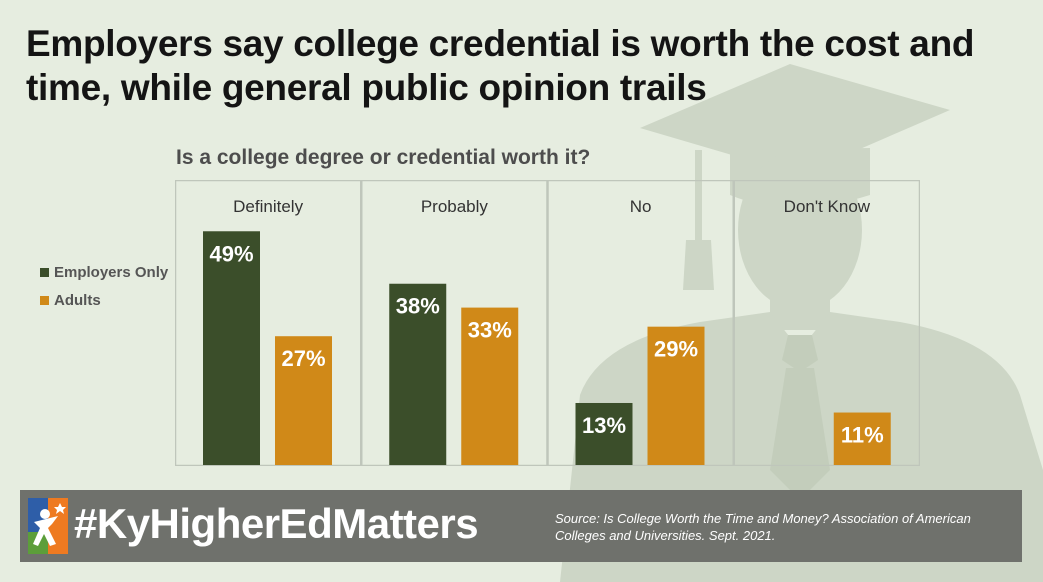  I want to click on data-label: 33%, so click(490, 330).